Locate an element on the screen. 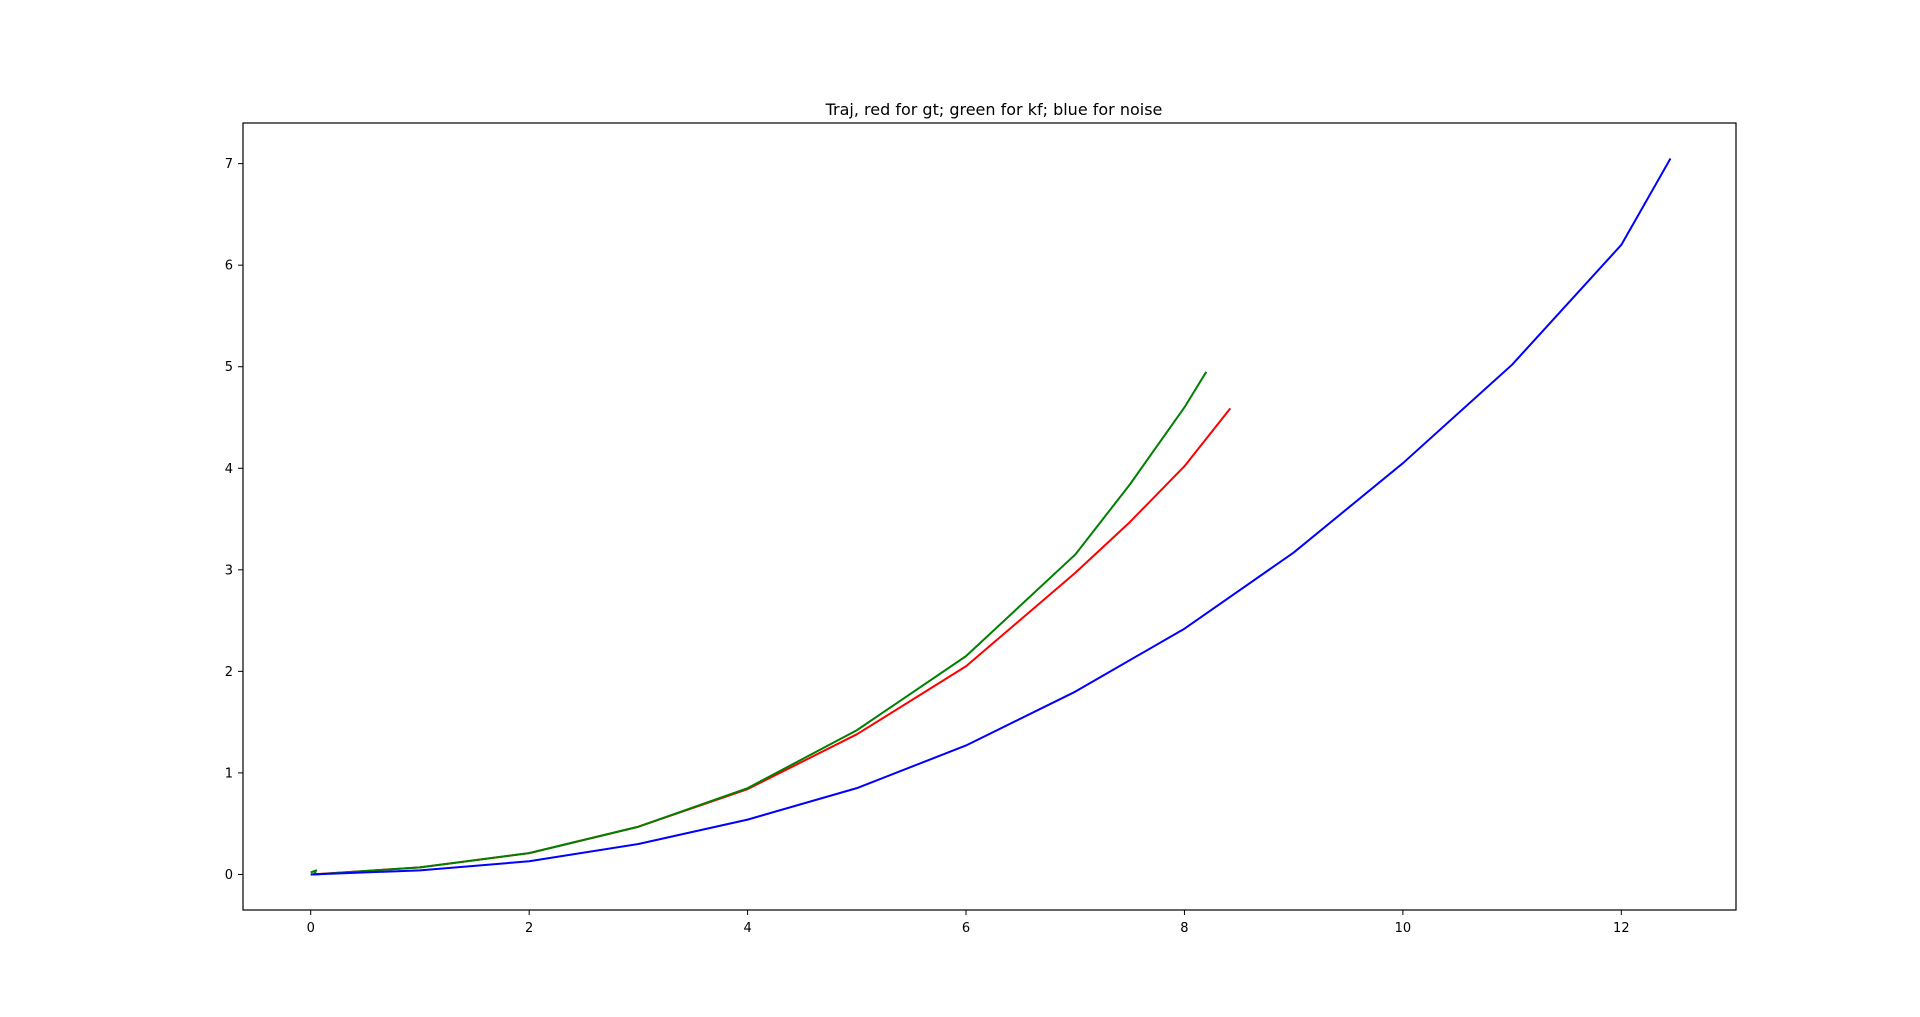 The image size is (1920, 1017). y-tick-label: 2 is located at coordinates (229, 672).